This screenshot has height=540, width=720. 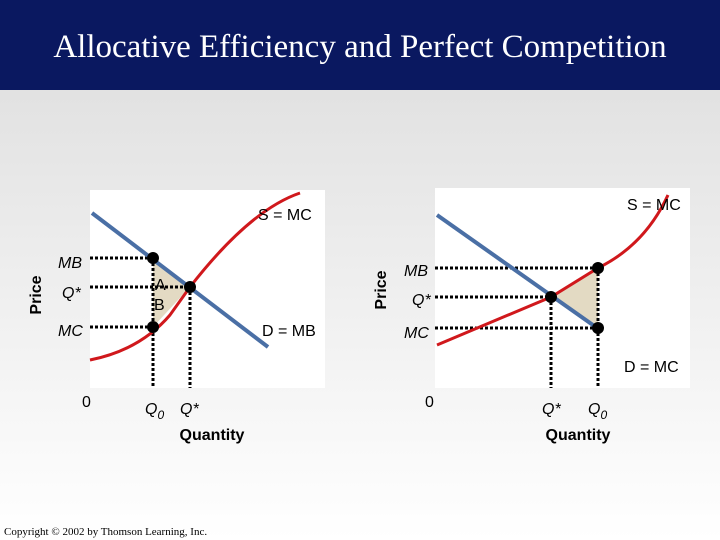 What do you see at coordinates (160, 285) in the screenshot?
I see `area-label: A` at bounding box center [160, 285].